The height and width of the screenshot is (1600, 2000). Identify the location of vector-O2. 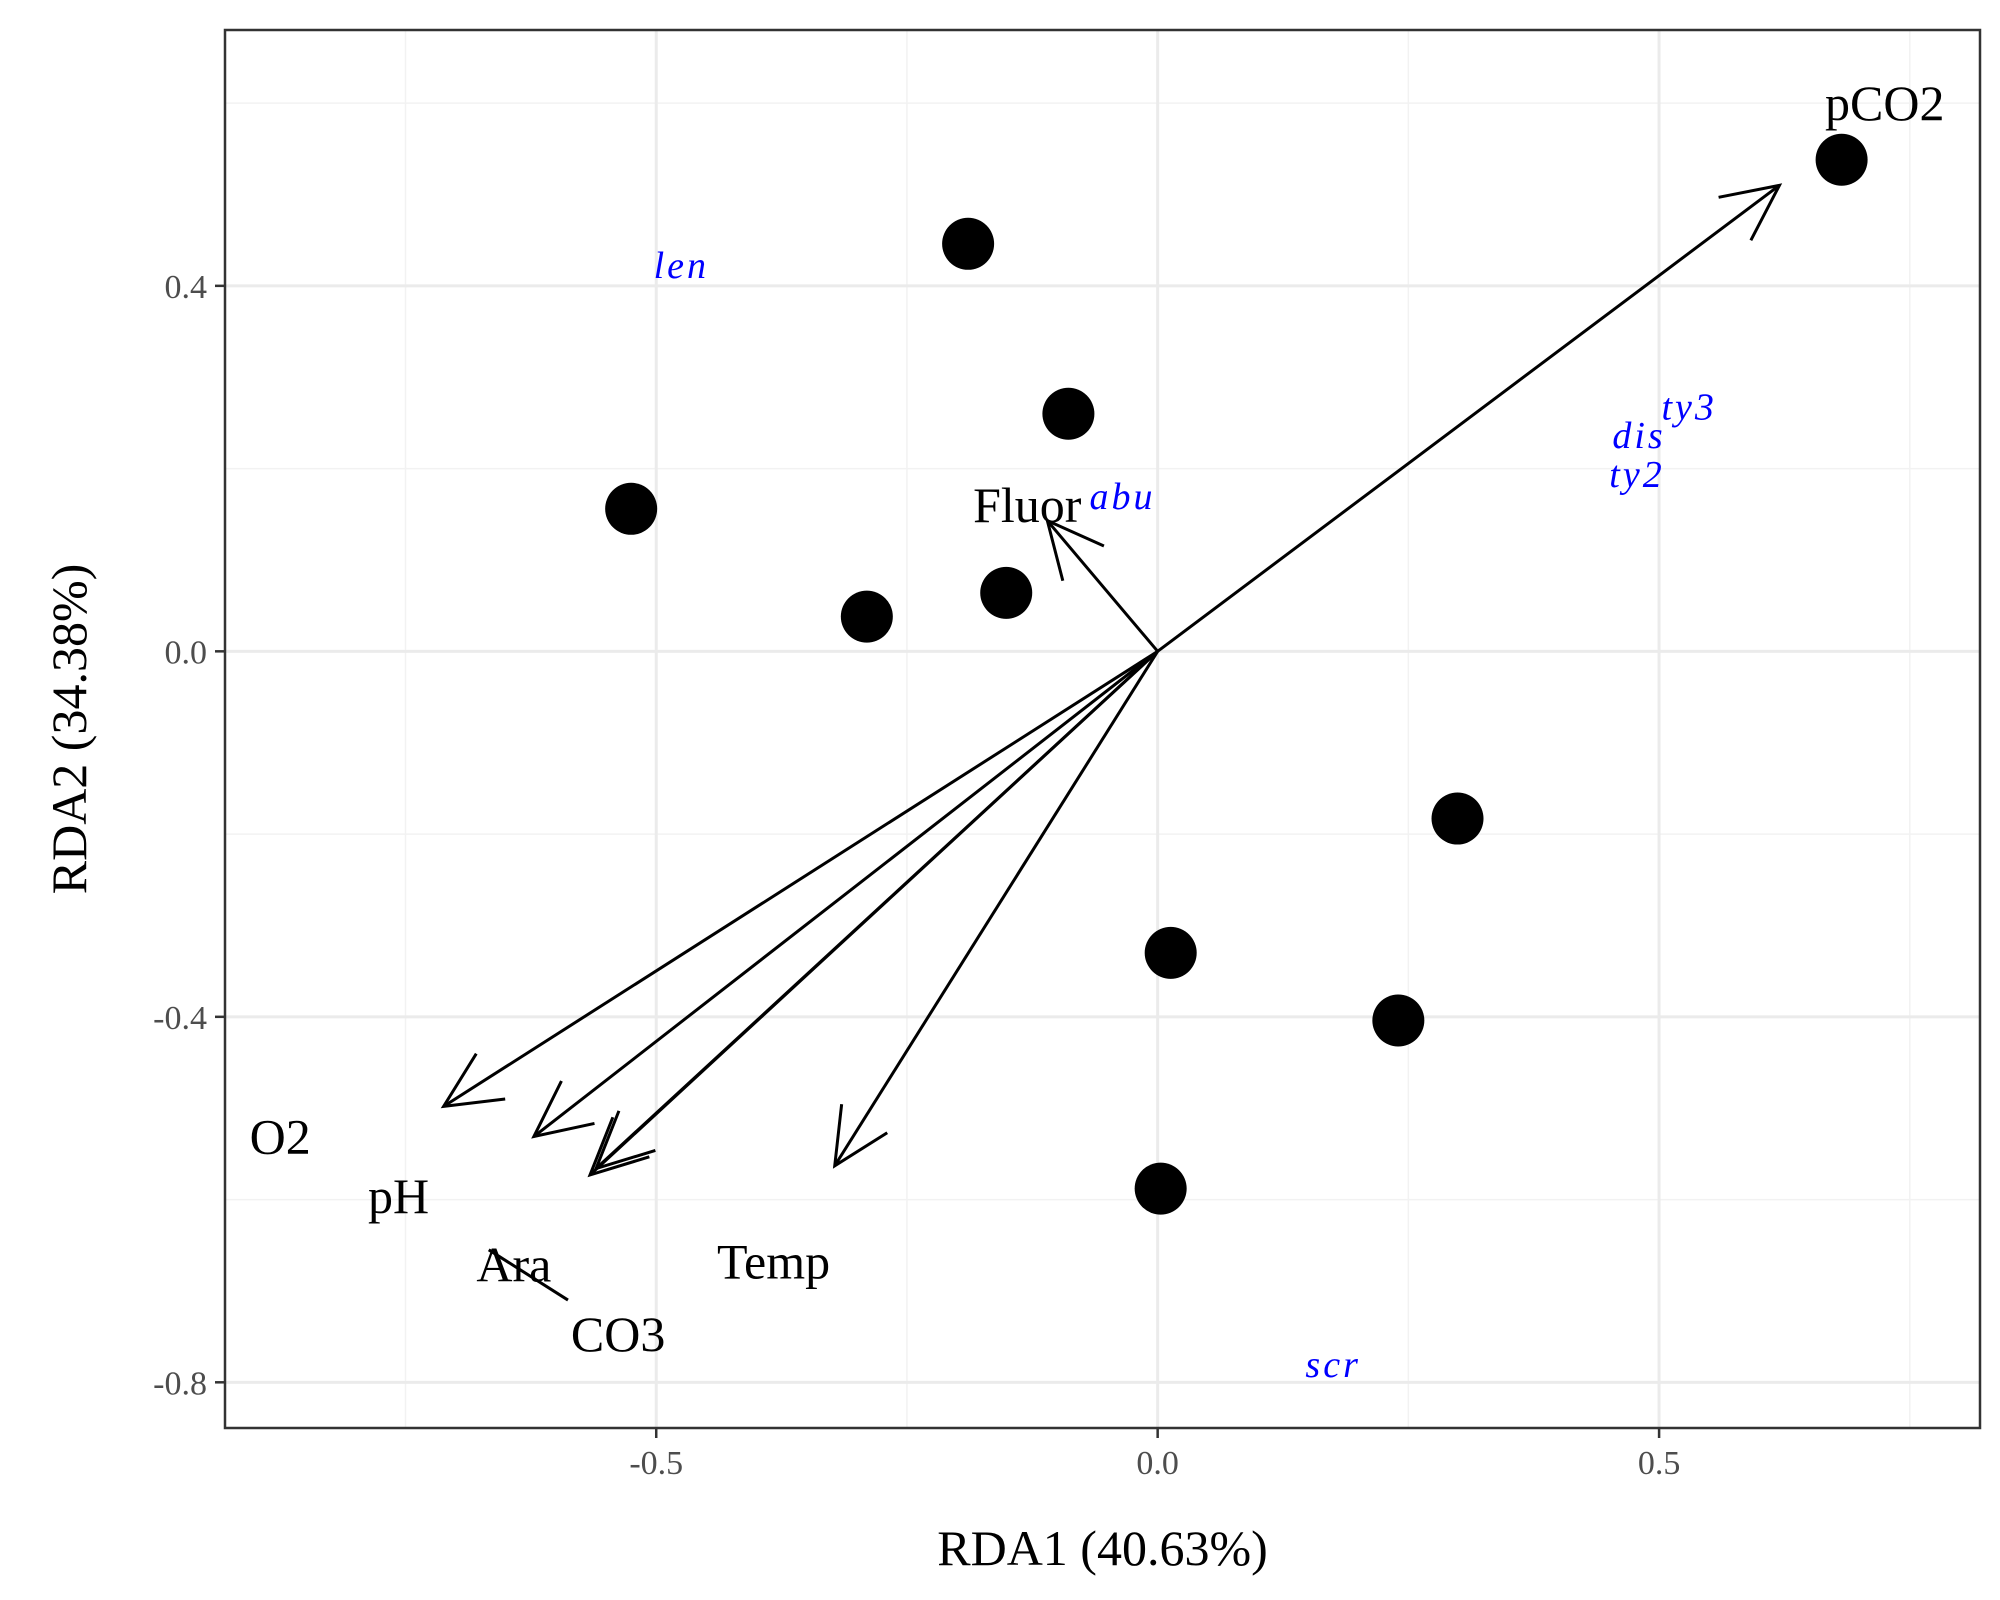
(800, 879).